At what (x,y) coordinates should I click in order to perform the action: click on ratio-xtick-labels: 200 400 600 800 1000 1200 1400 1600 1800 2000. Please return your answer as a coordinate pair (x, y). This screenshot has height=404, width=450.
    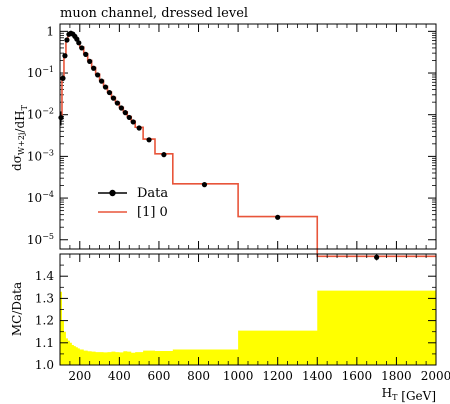
    Looking at the image, I should click on (259, 376).